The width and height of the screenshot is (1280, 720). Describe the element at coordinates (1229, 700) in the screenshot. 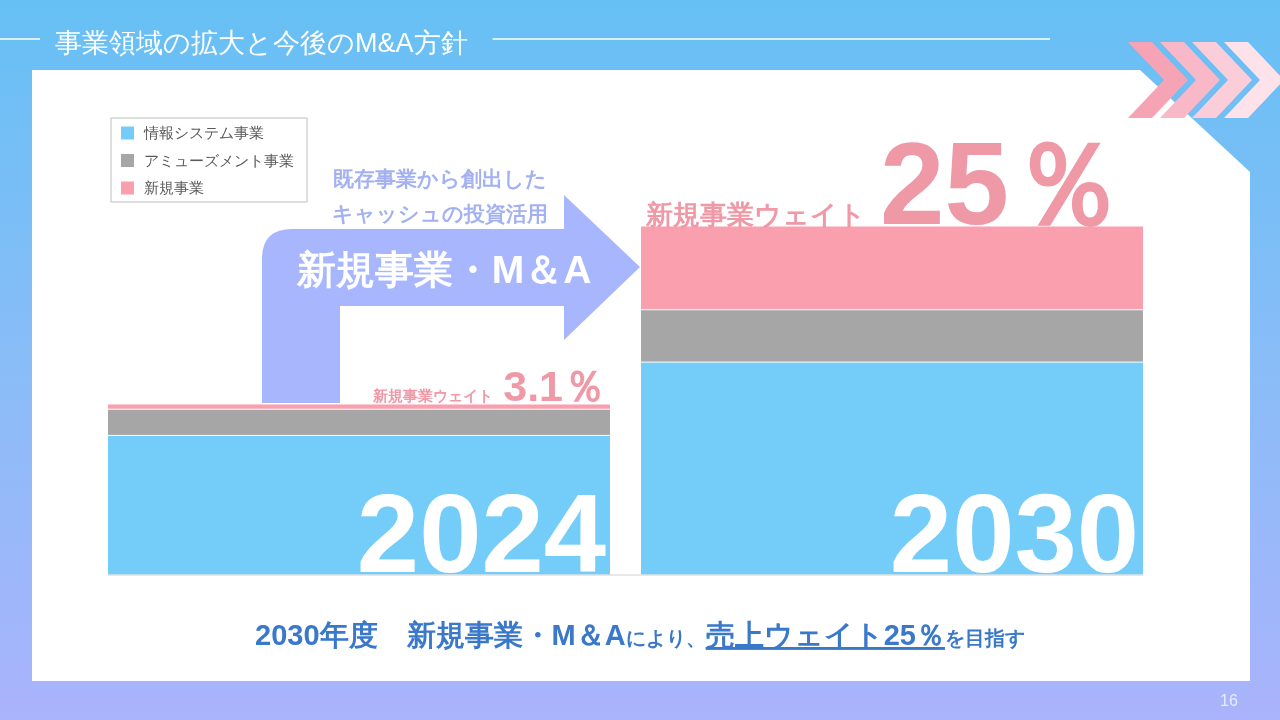

I see `annotation: 16` at that location.